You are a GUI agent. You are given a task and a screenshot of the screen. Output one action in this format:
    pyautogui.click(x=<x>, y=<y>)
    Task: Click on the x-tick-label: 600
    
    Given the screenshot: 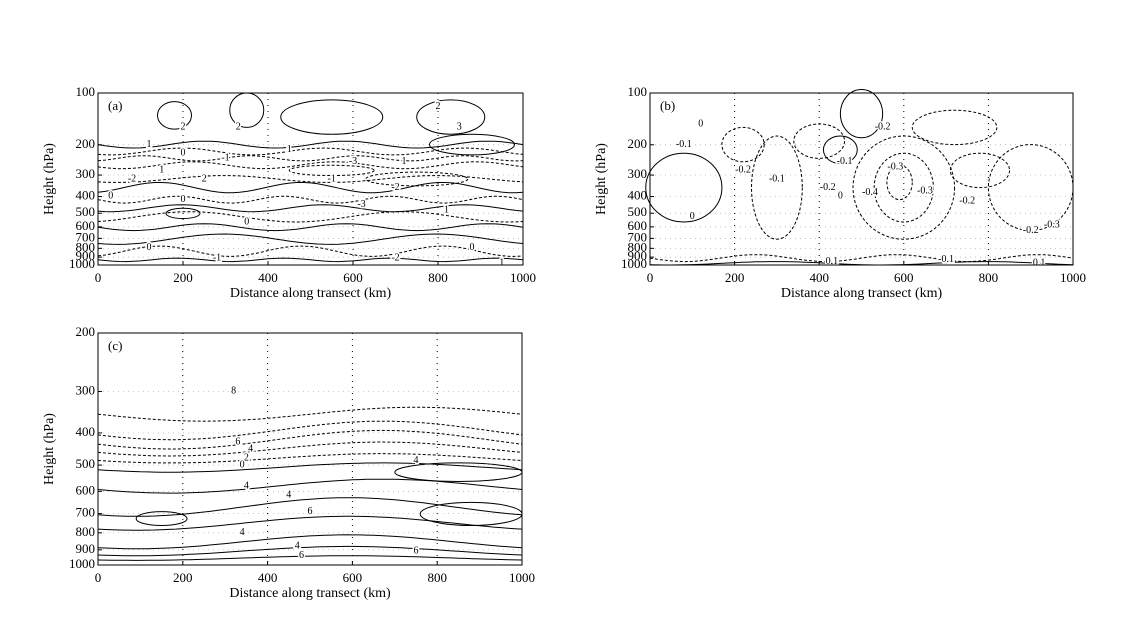 What is the action you would take?
    pyautogui.click(x=353, y=577)
    